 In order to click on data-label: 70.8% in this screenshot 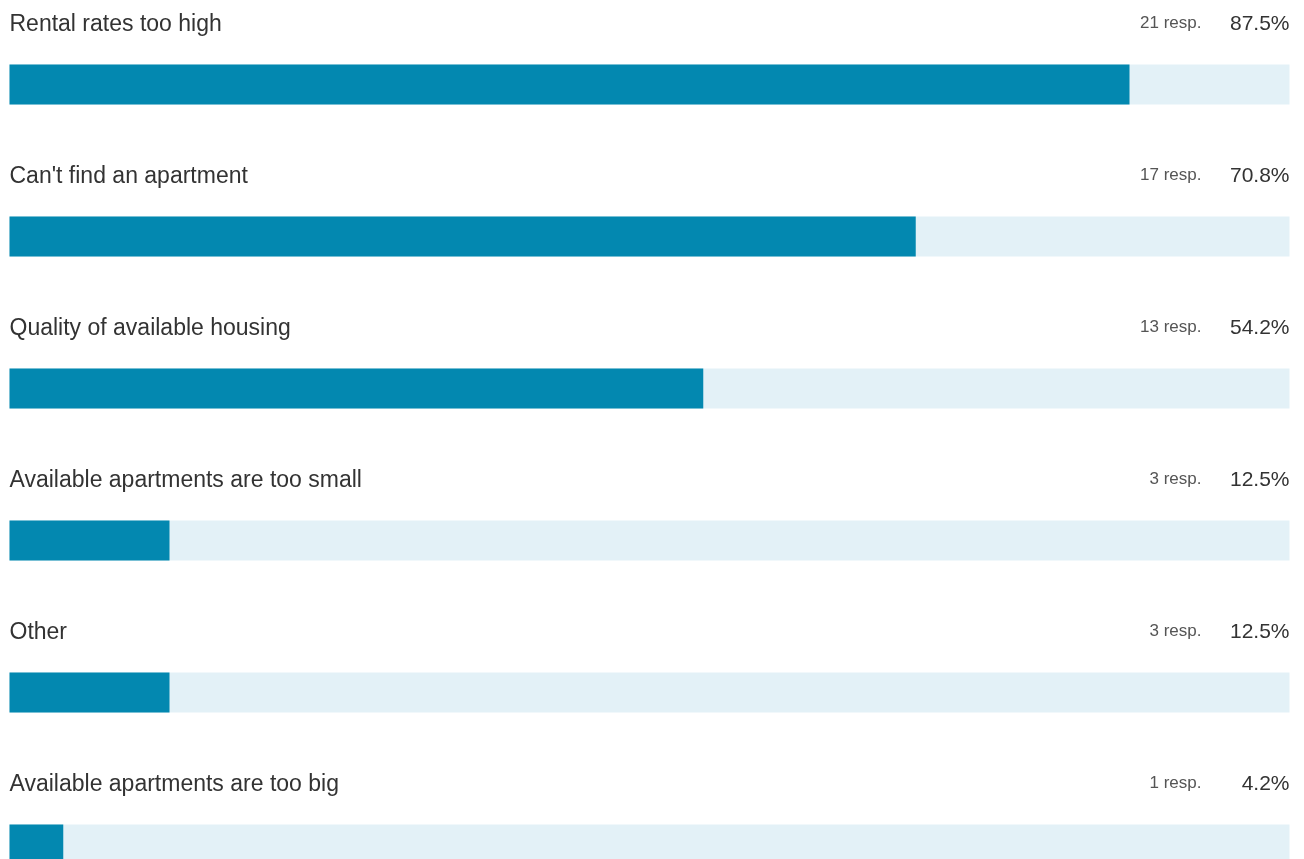, I will do `click(1259, 174)`.